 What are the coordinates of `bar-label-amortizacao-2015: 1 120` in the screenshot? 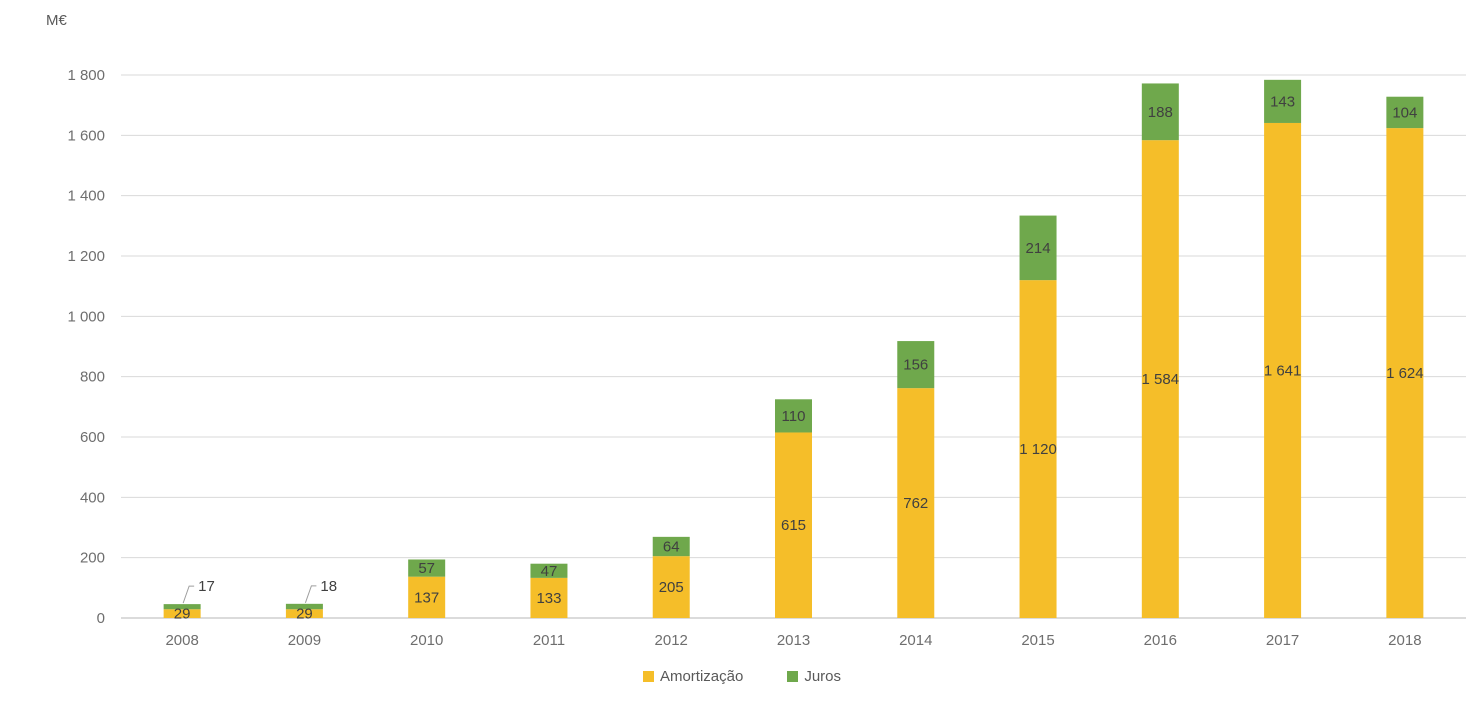 It's located at (1038, 449).